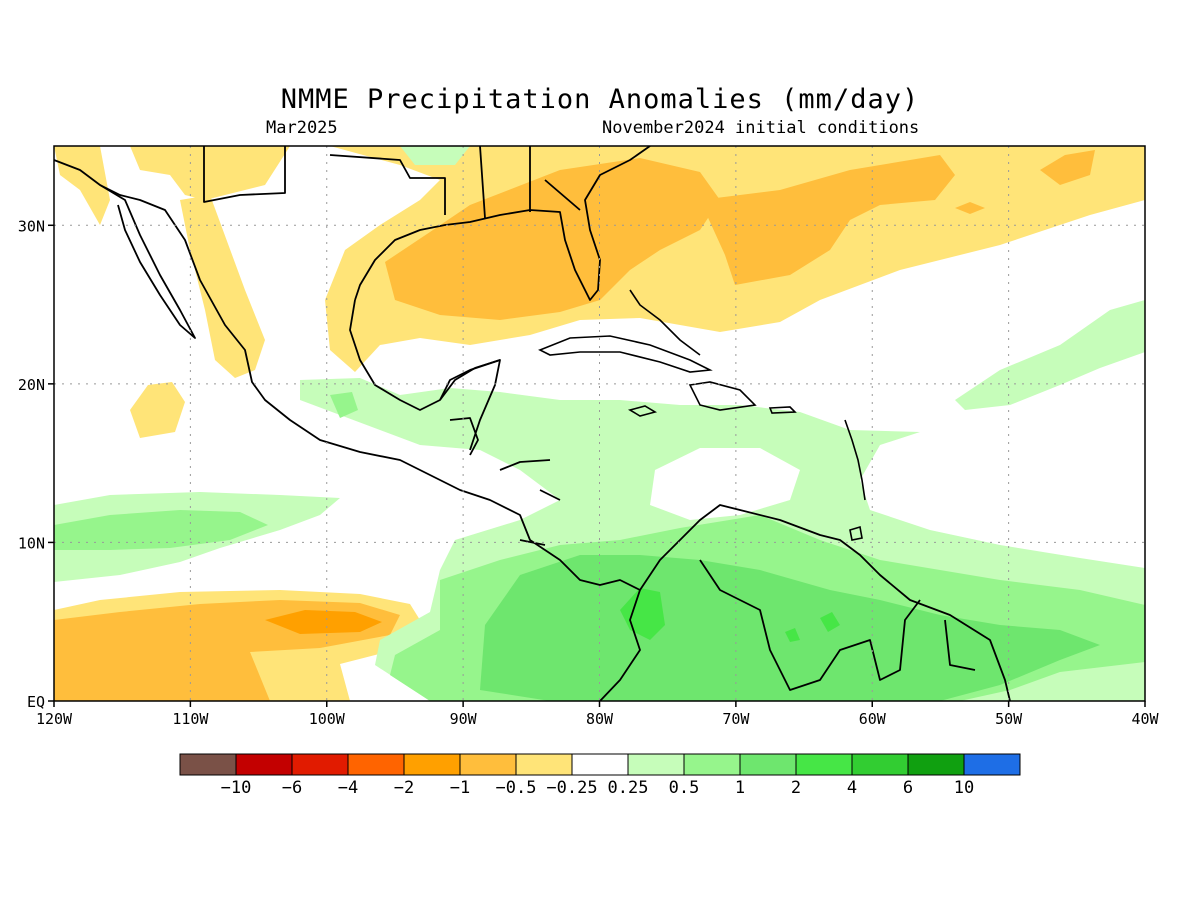 The height and width of the screenshot is (900, 1200). I want to click on colorbar-label: 0.25, so click(628, 788).